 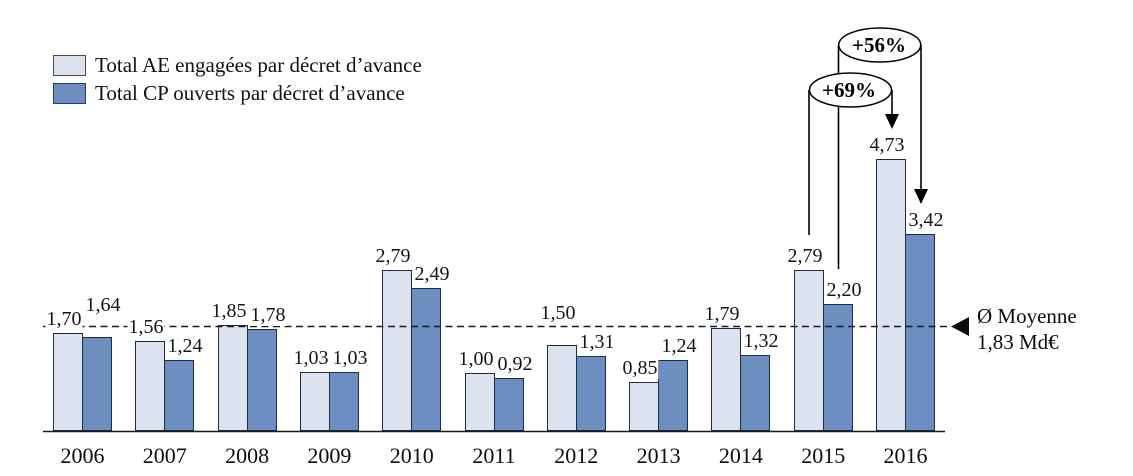 I want to click on value-label-ae-2011: 1,00, so click(x=476, y=359).